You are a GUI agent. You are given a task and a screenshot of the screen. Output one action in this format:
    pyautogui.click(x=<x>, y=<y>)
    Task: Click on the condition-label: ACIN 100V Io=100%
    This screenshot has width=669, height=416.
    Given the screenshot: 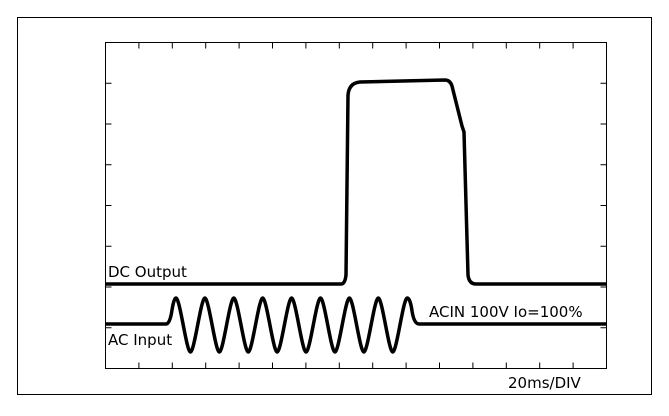 What is the action you would take?
    pyautogui.click(x=506, y=312)
    